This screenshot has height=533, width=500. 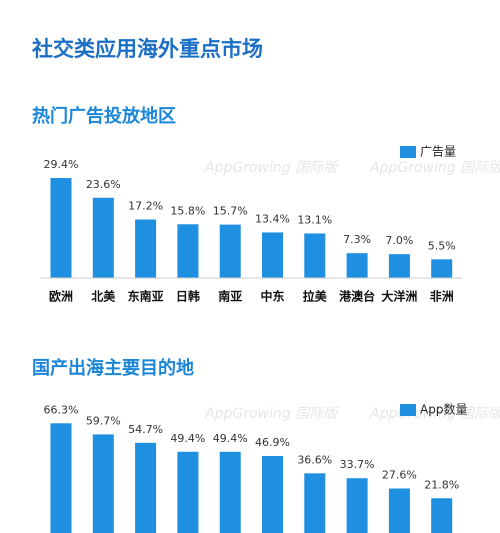 What do you see at coordinates (146, 296) in the screenshot?
I see `x-tick-label: 东南亚` at bounding box center [146, 296].